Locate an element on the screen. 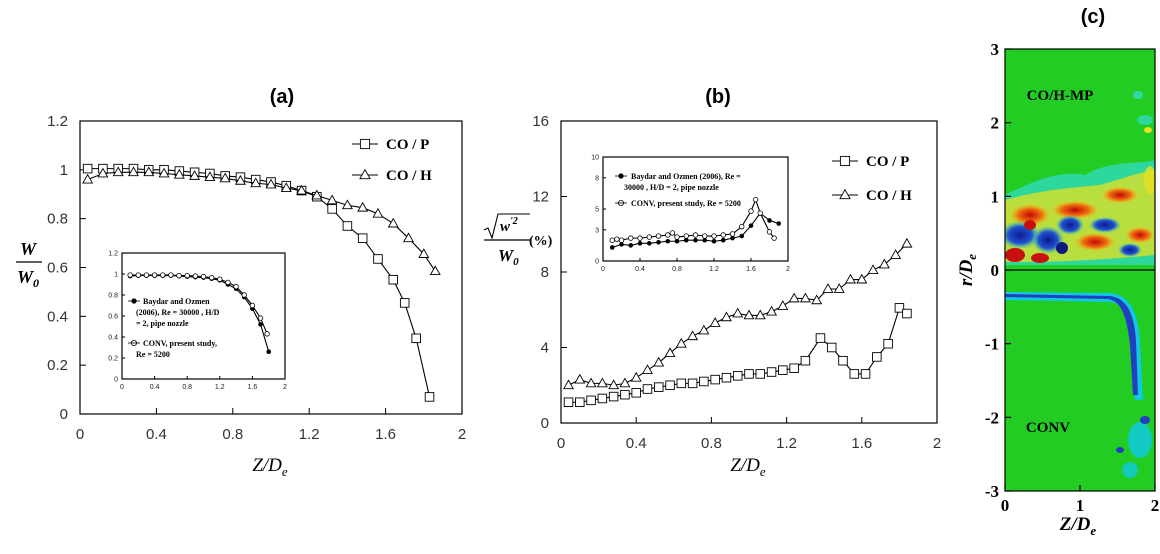 The image size is (1160, 554). panel-b-inset-xtick-label: 0.8 is located at coordinates (677, 269).